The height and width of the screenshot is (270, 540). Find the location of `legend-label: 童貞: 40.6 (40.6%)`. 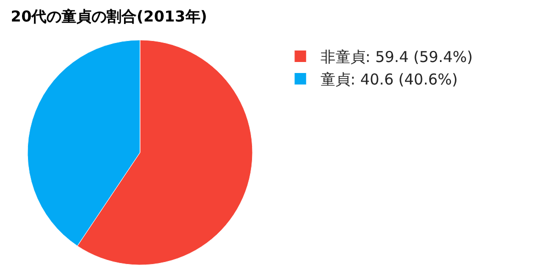

legend-label: 童貞: 40.6 (40.6%) is located at coordinates (389, 79).